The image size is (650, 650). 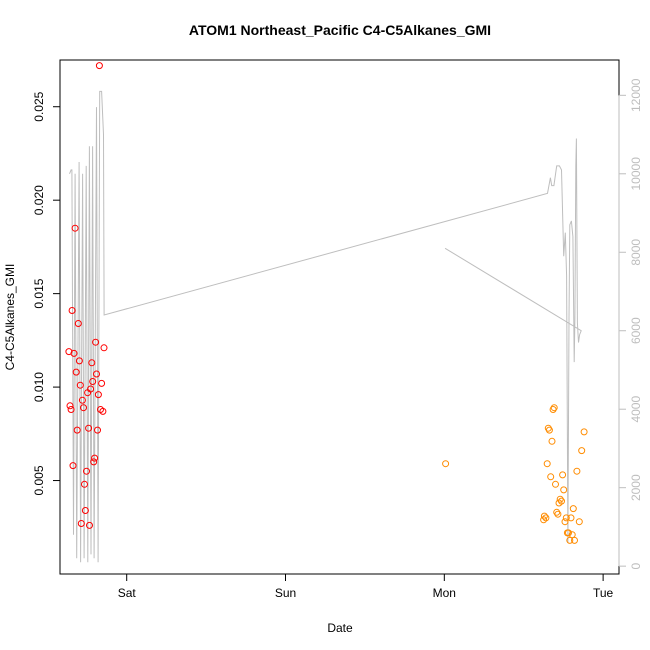 What do you see at coordinates (39, 106) in the screenshot?
I see `y-tick-label-4: 0.025` at bounding box center [39, 106].